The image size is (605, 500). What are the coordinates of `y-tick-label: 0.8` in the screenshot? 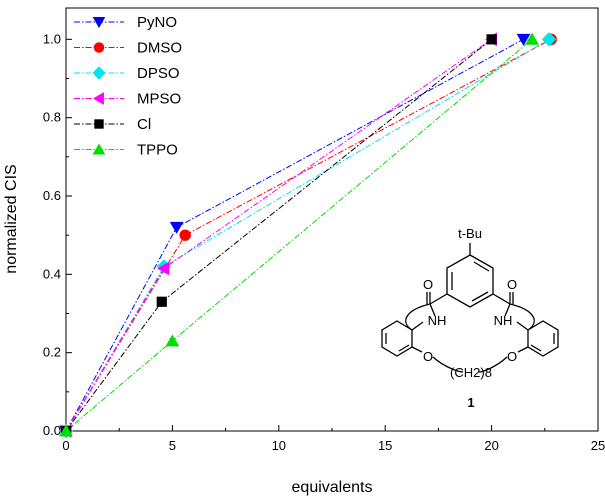 It's located at (52, 117).